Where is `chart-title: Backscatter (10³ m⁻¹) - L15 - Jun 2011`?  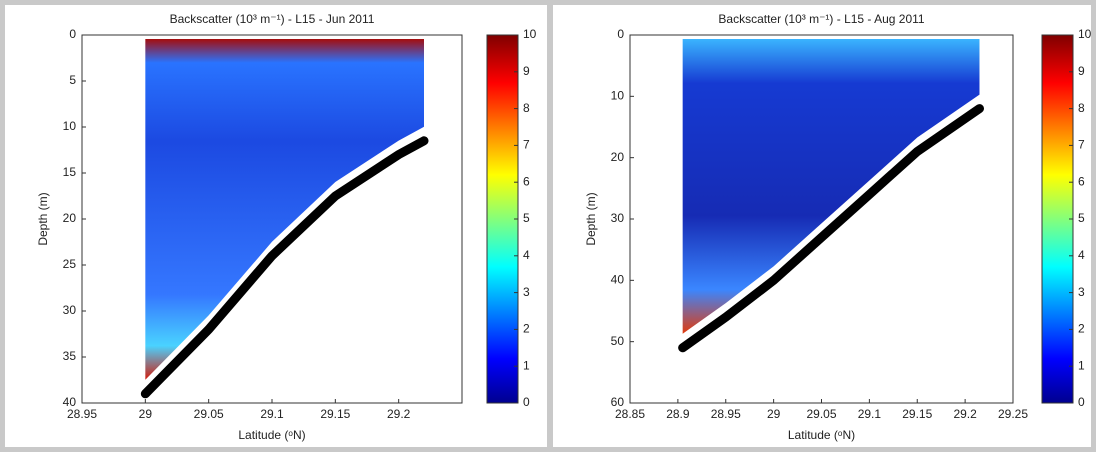 chart-title: Backscatter (10³ m⁻¹) - L15 - Jun 2011 is located at coordinates (272, 19).